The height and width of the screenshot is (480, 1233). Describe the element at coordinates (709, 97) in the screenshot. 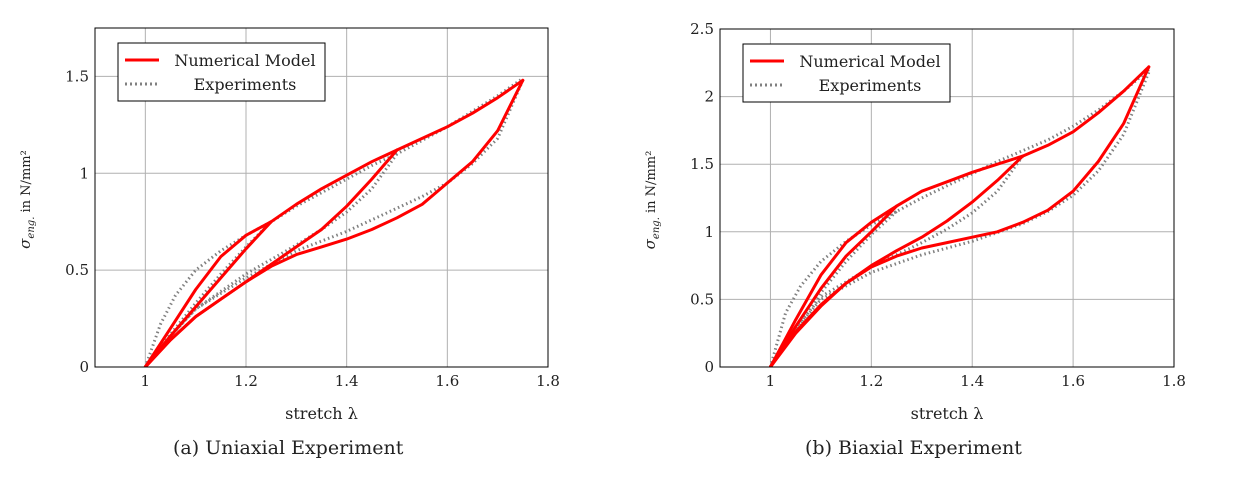

I see `y-tick-label: 2` at that location.